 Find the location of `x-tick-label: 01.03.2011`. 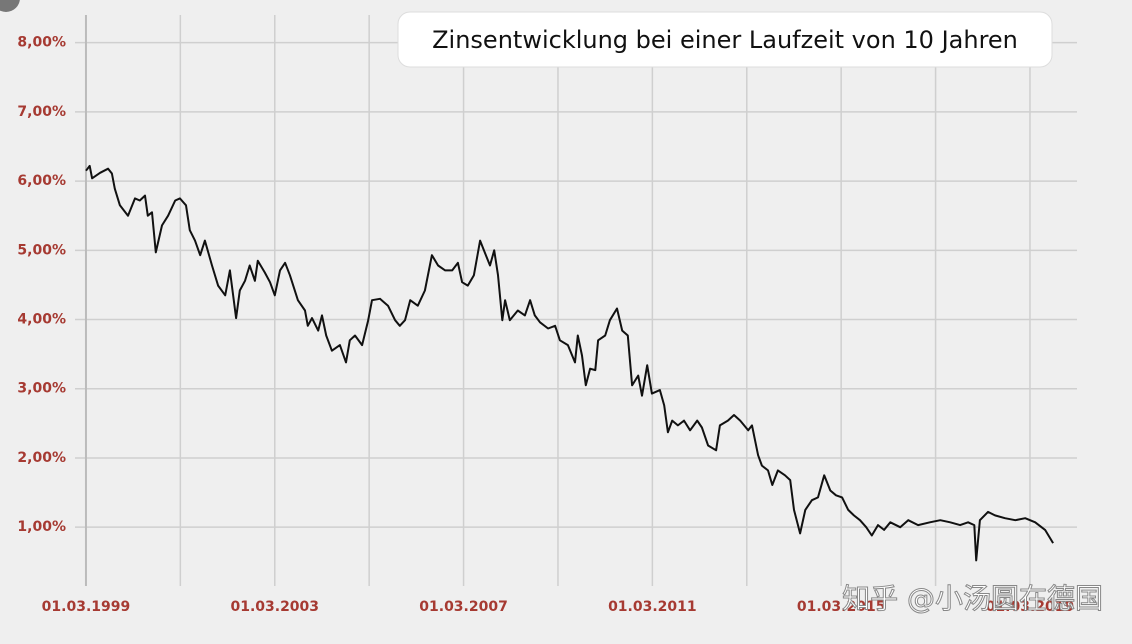

x-tick-label: 01.03.2011 is located at coordinates (652, 607).